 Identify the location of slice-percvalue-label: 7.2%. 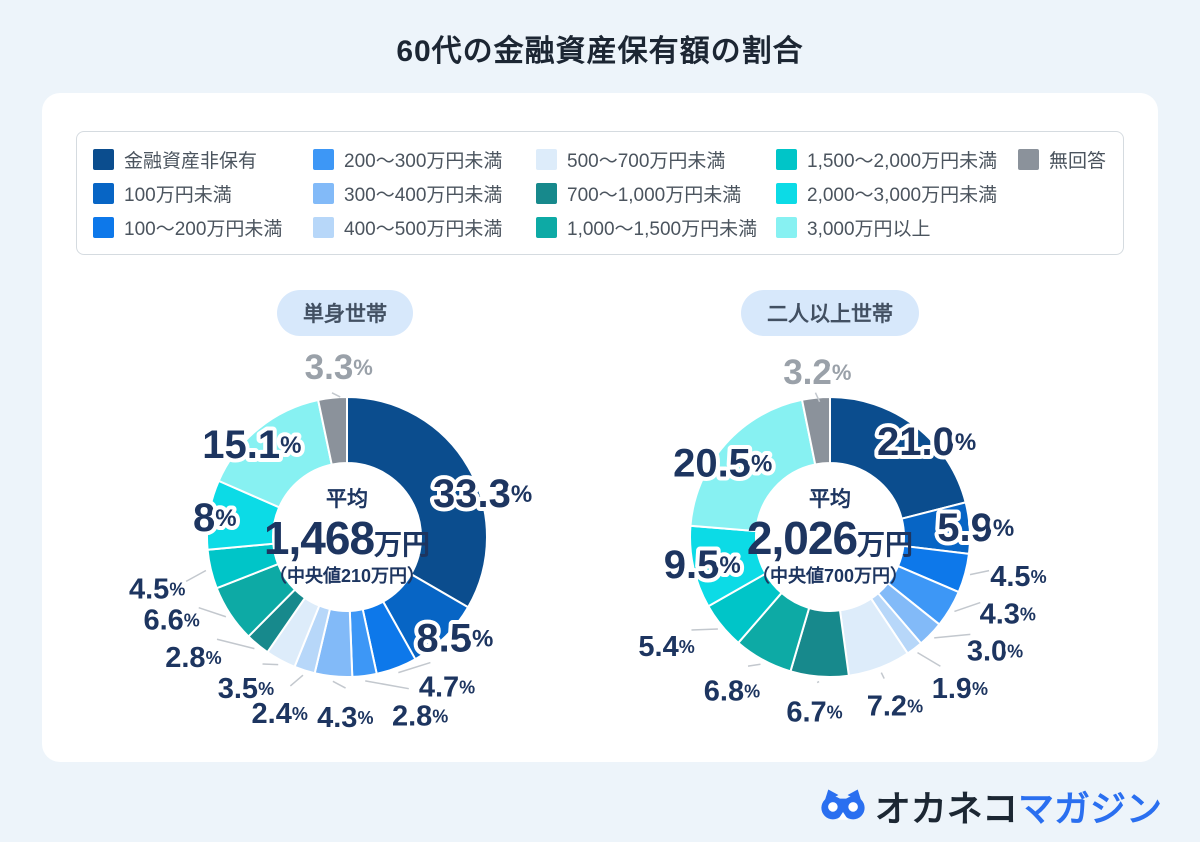
(895, 707).